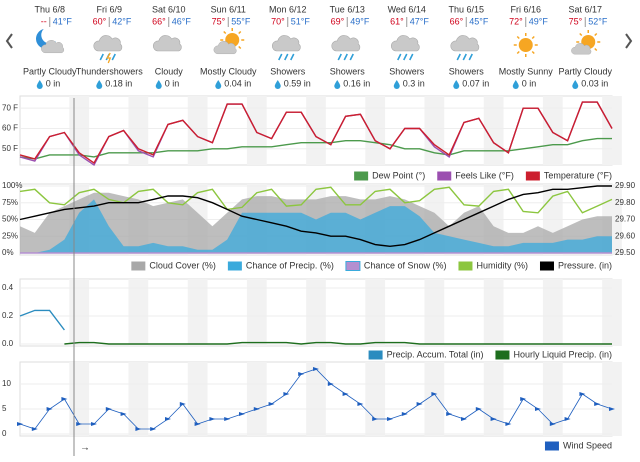  What do you see at coordinates (10, 235) in the screenshot?
I see `y-tick-label: 25%` at bounding box center [10, 235].